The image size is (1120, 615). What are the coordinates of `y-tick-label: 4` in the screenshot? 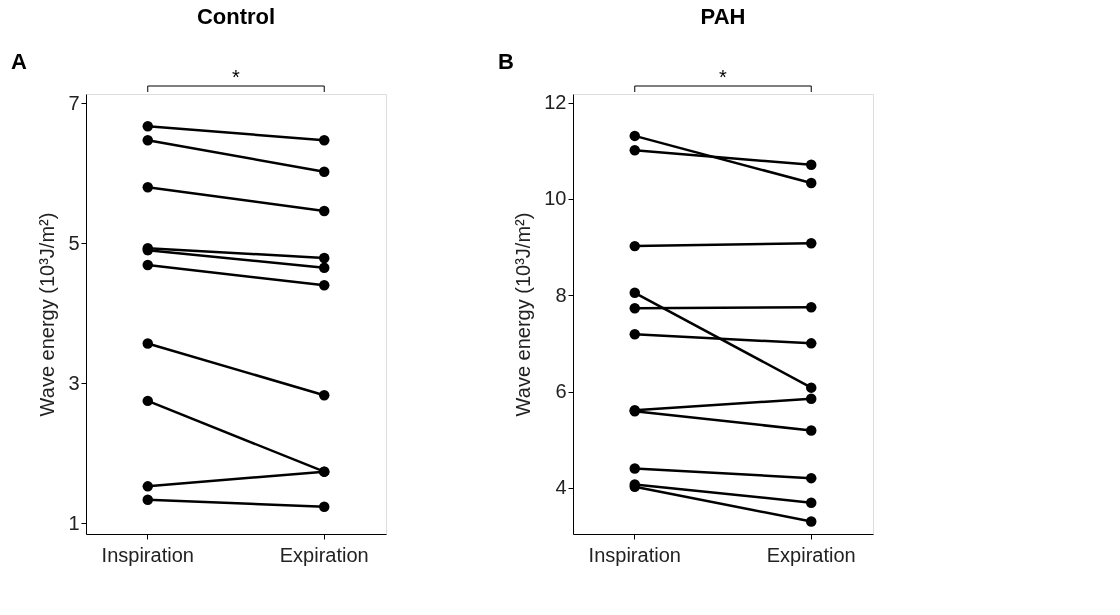 It's located at (561, 487).